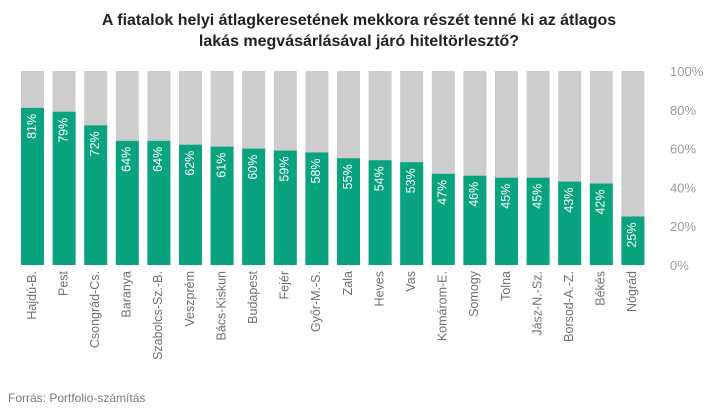 This screenshot has height=417, width=718. What do you see at coordinates (190, 299) in the screenshot?
I see `category-label: Veszprém` at bounding box center [190, 299].